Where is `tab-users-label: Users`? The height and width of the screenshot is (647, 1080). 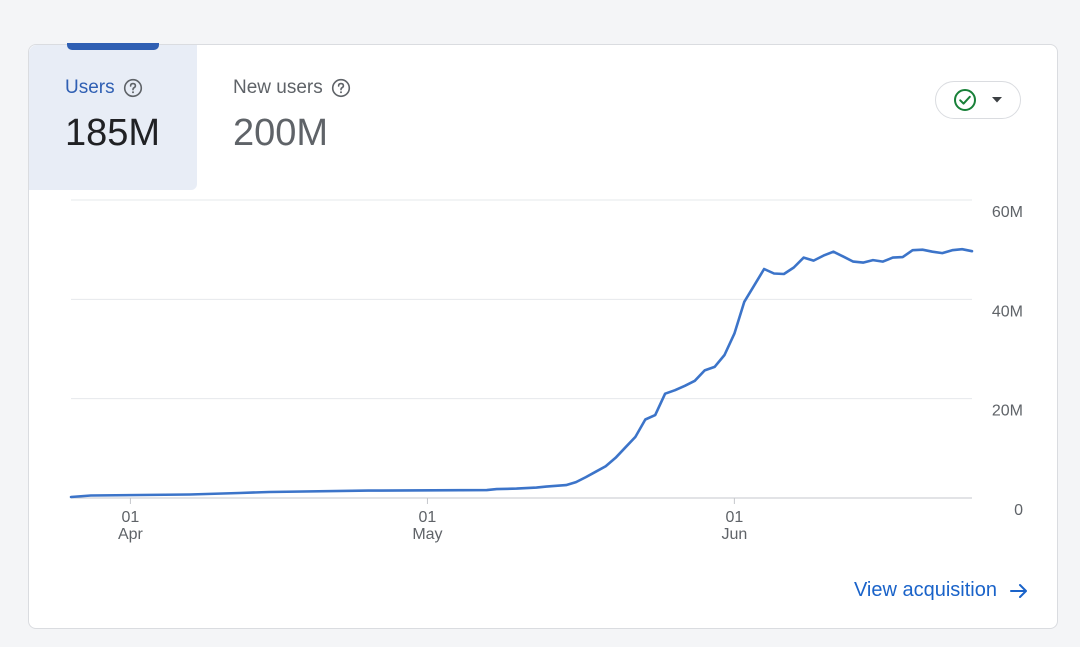 tab-users-label: Users is located at coordinates (90, 87).